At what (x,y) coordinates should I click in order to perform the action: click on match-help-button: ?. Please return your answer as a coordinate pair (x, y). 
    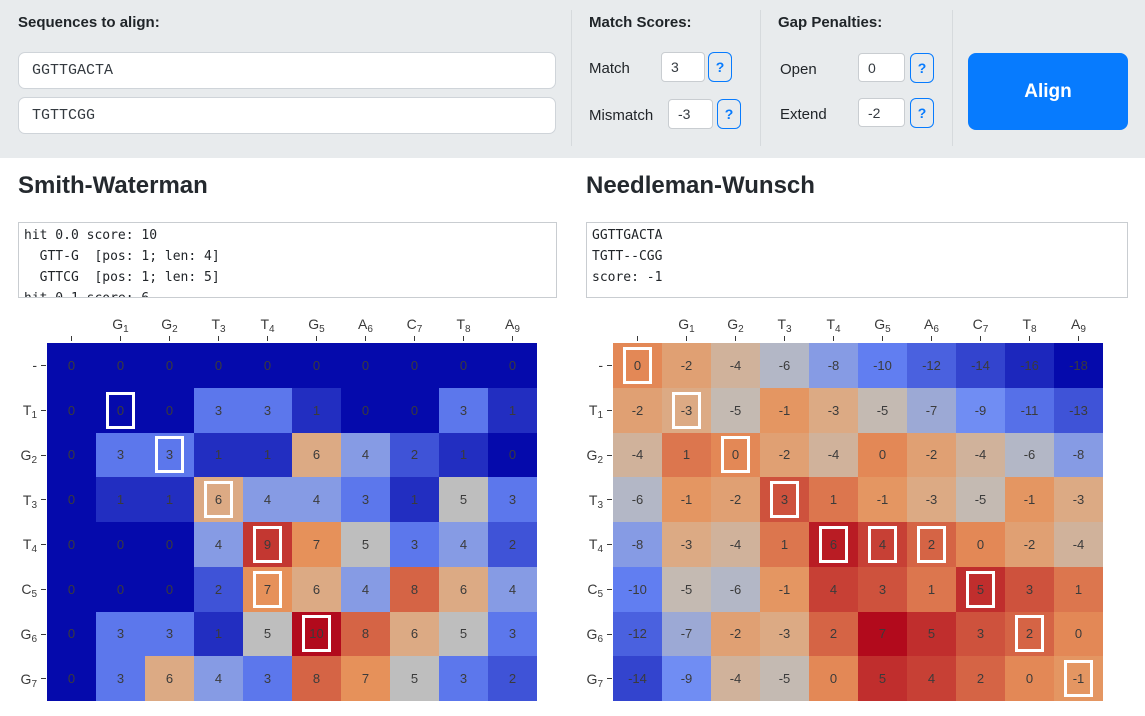
    Looking at the image, I should click on (720, 67).